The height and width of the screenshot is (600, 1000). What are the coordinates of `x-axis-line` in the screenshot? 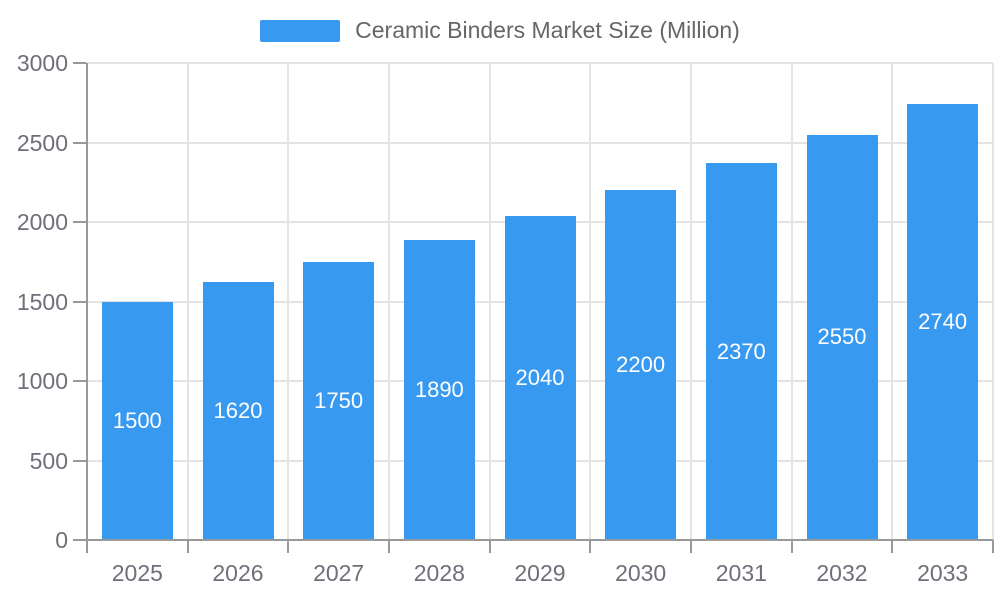 It's located at (539, 540).